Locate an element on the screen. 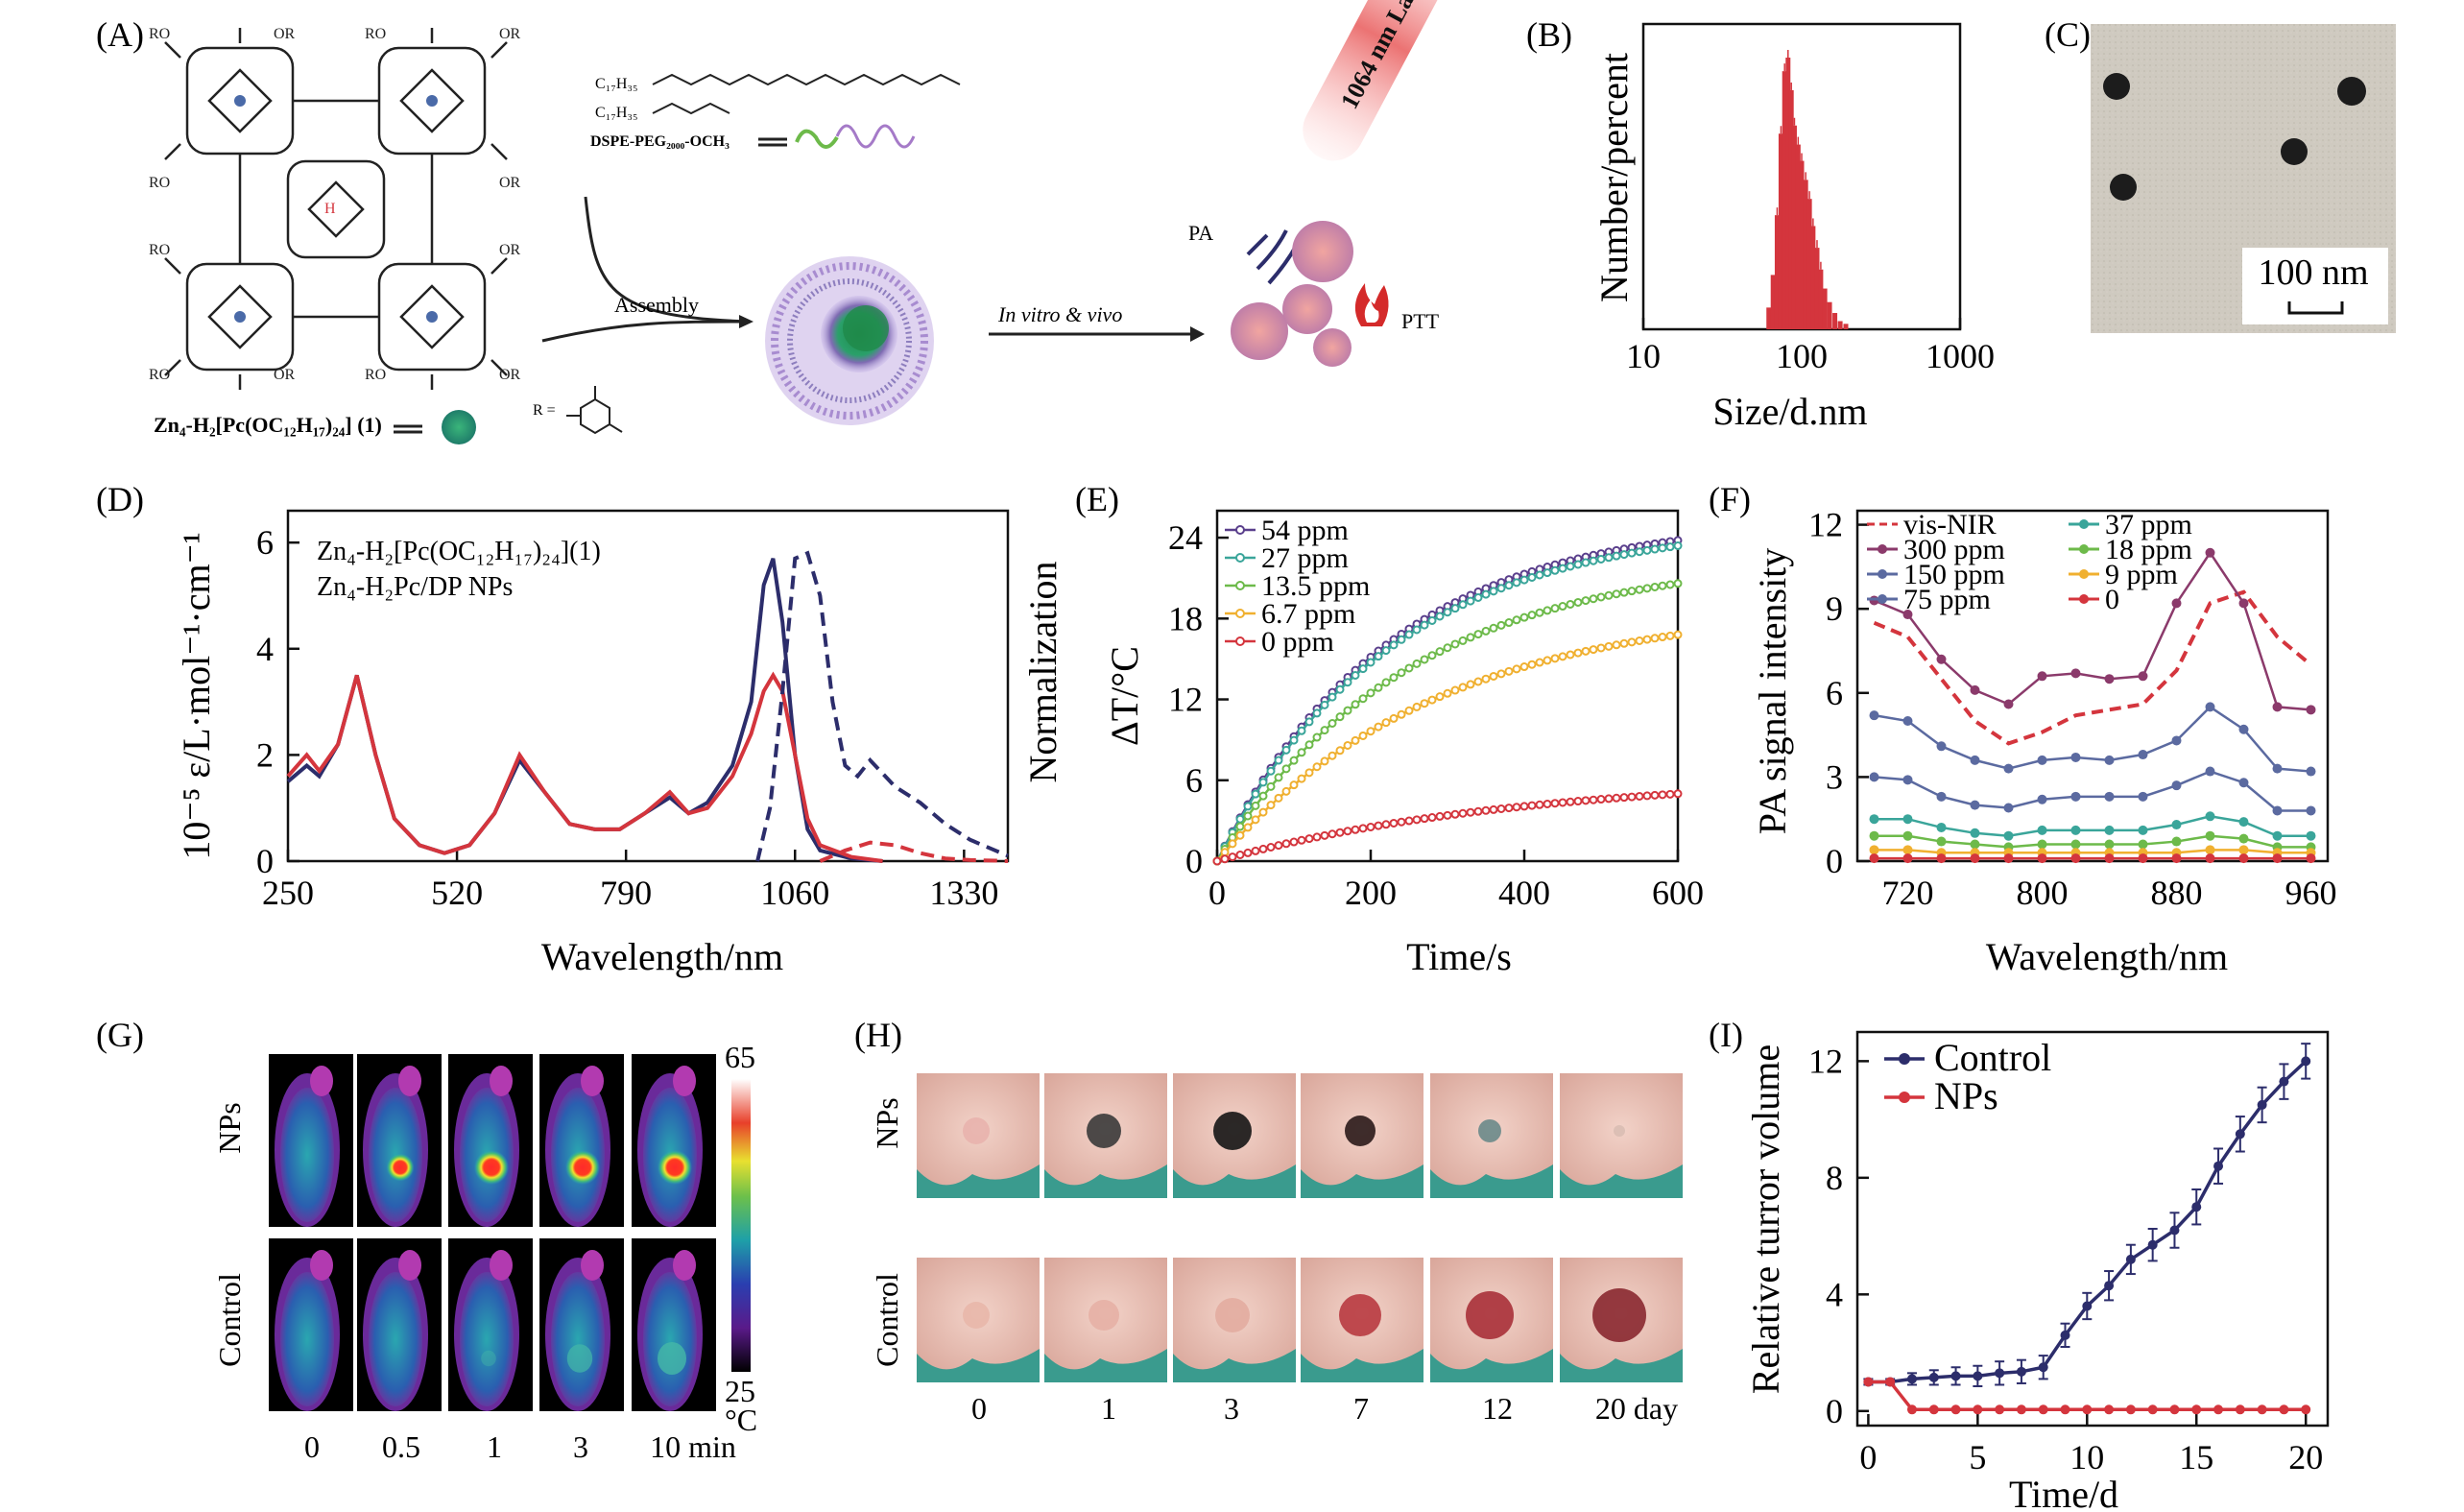 This screenshot has width=2464, height=1512. h-row-label-control: Control is located at coordinates (887, 1320).